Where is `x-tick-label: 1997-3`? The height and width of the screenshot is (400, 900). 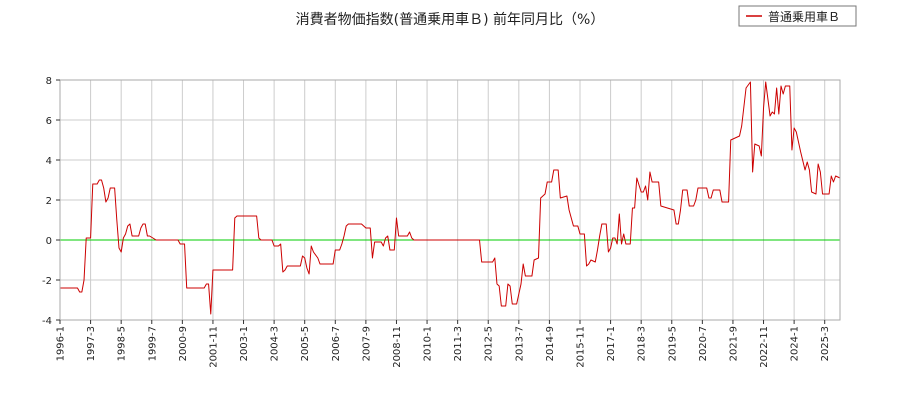 x-tick-label: 1997-3 is located at coordinates (91, 343).